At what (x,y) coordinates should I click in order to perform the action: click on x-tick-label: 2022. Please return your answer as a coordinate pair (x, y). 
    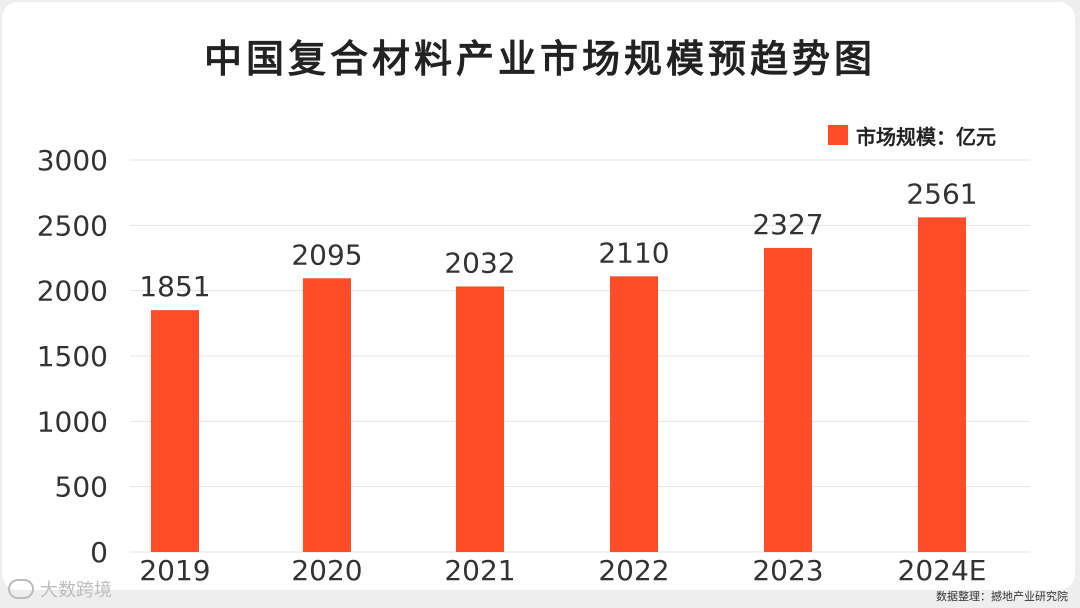
    Looking at the image, I should click on (633, 570).